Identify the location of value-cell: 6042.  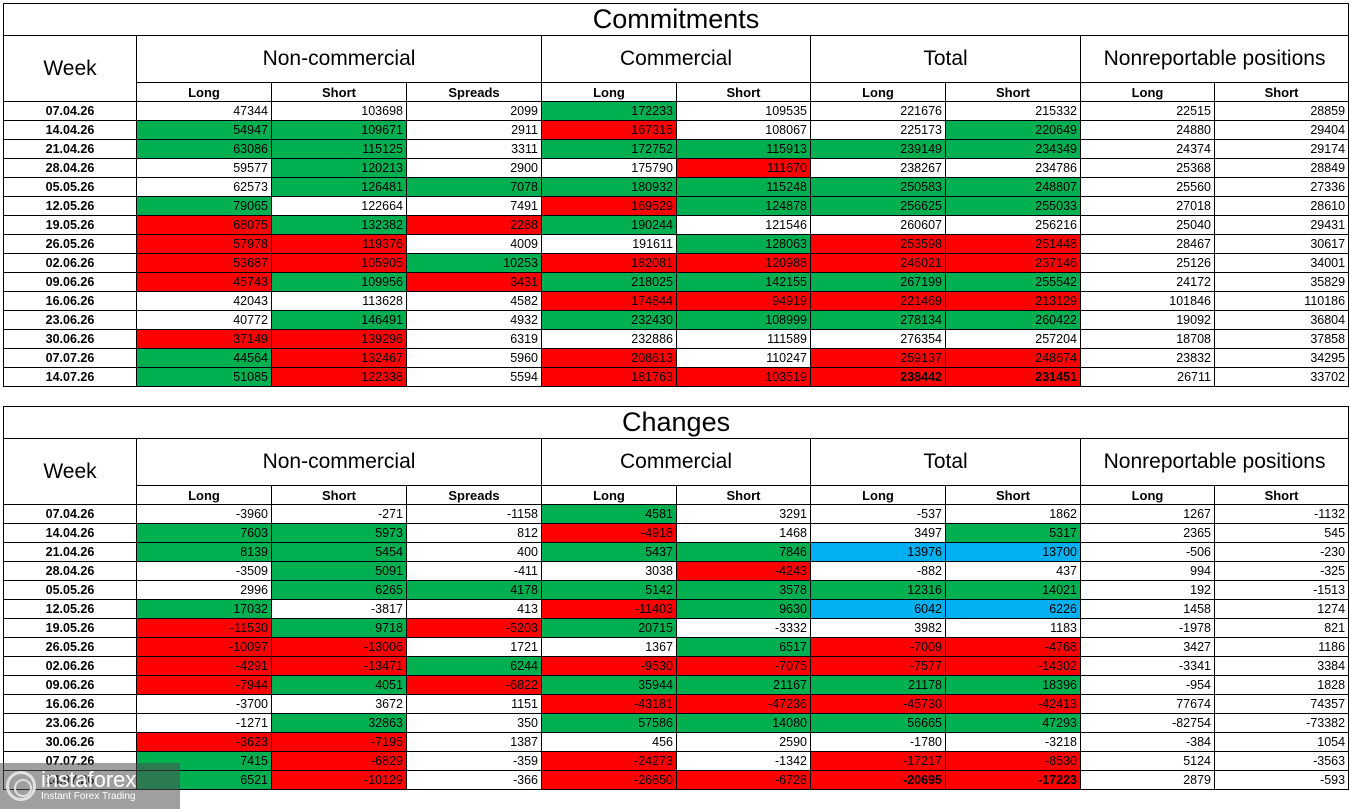
(878, 609).